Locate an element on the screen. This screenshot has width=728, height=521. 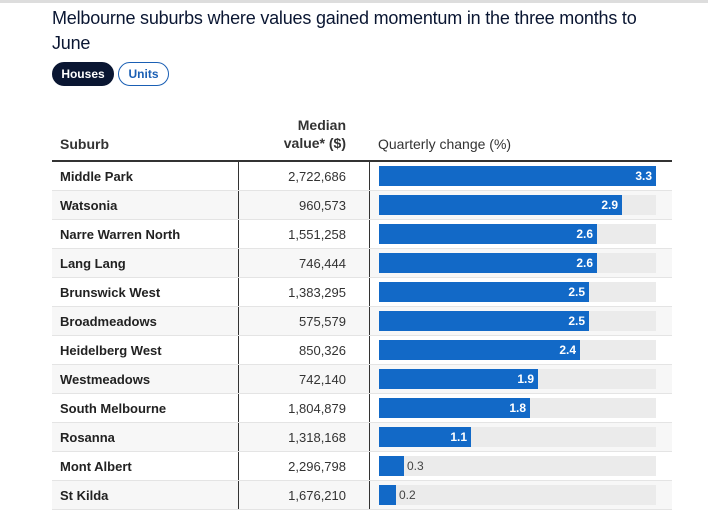
table-row: Mont Albert 2,296,798 0.3 is located at coordinates (362, 466).